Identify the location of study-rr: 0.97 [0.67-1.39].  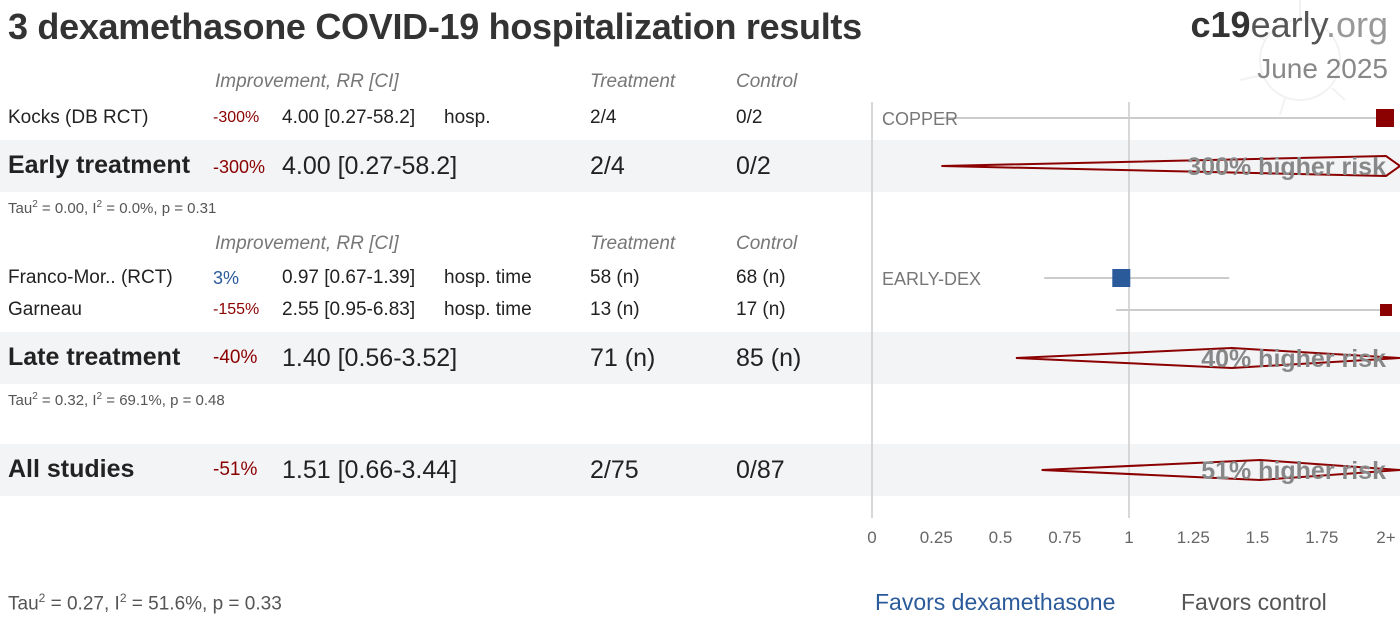
(349, 277).